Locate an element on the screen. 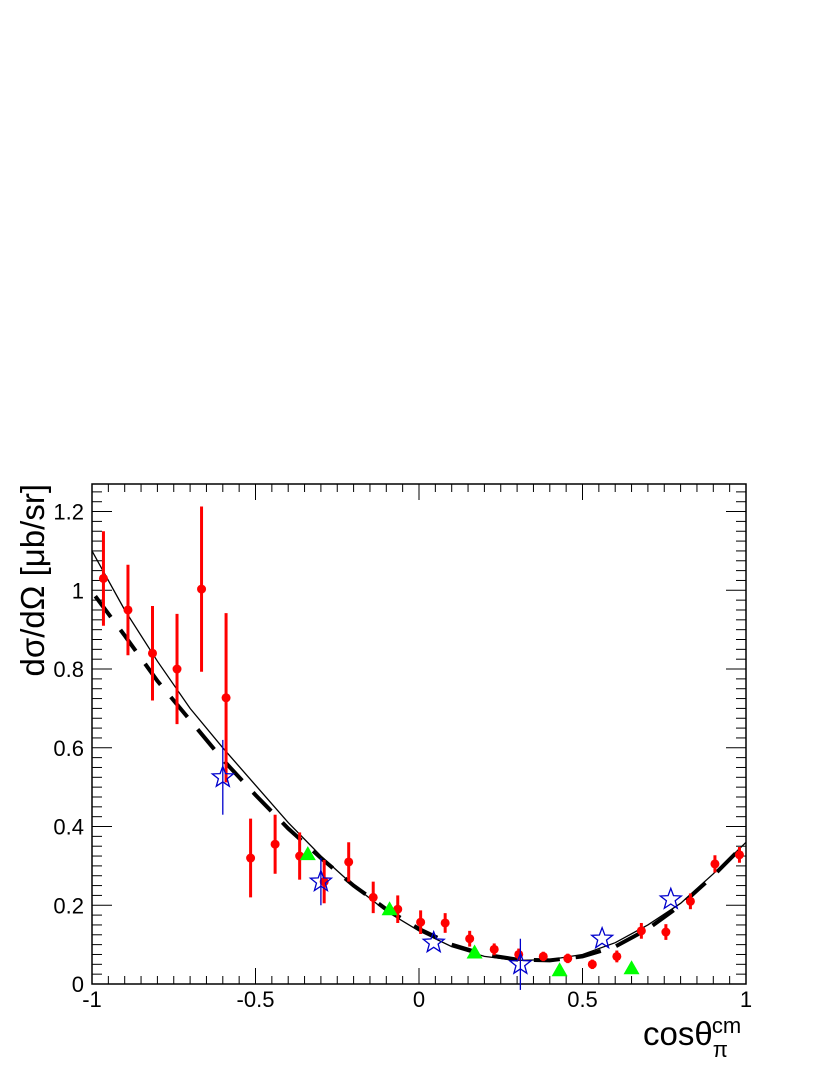 This screenshot has height=1075, width=830. x-axis-title-main: cosθ is located at coordinates (678, 1033).